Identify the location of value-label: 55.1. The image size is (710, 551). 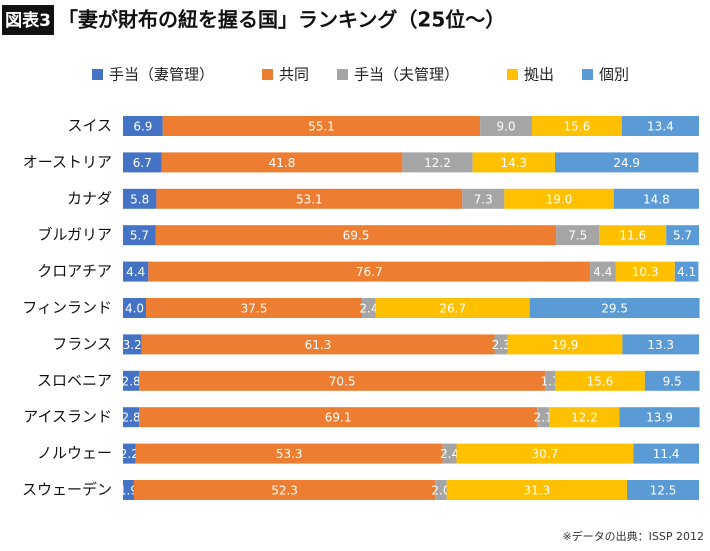
(321, 127).